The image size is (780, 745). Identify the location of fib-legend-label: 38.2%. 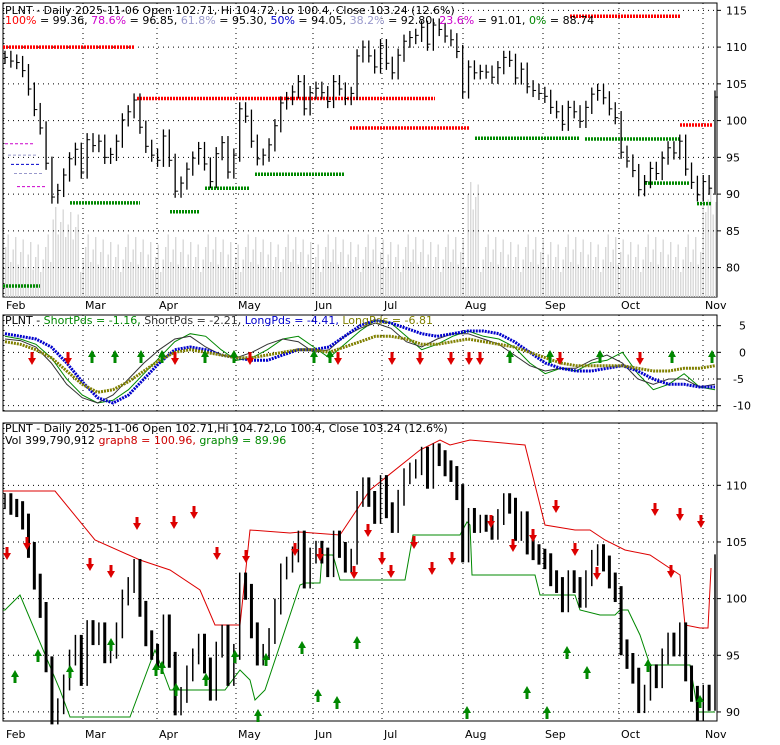
(367, 20).